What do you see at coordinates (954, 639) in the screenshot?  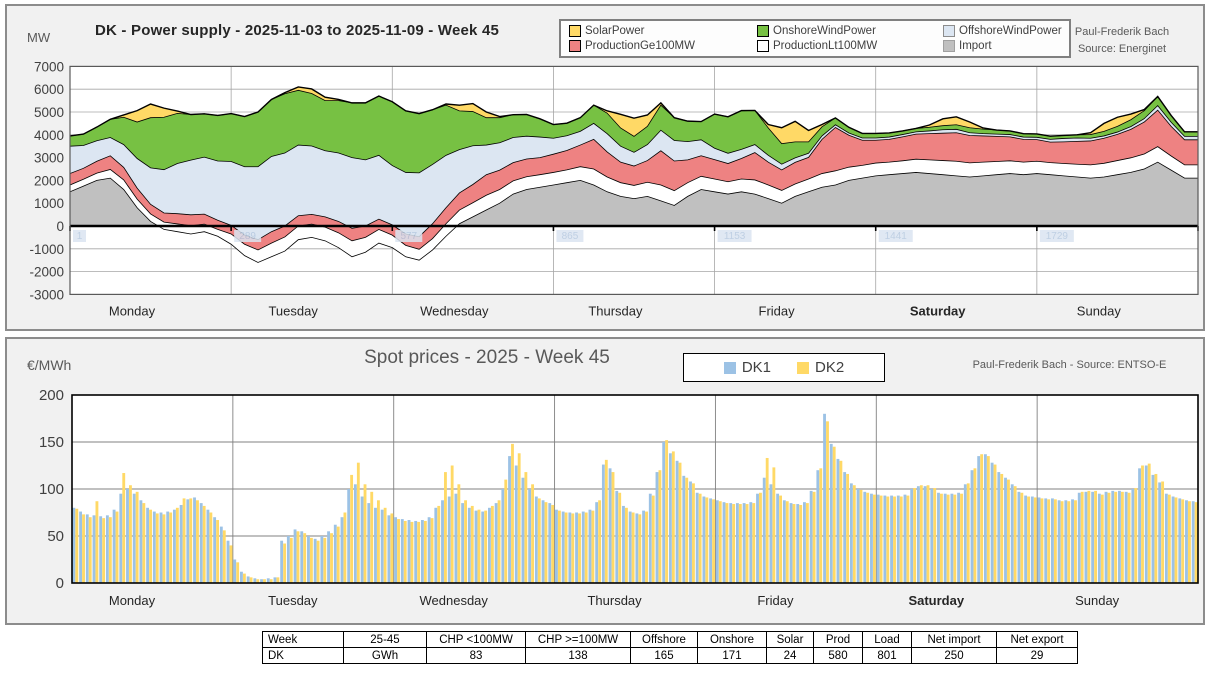 I see `table-cell: Net import` at bounding box center [954, 639].